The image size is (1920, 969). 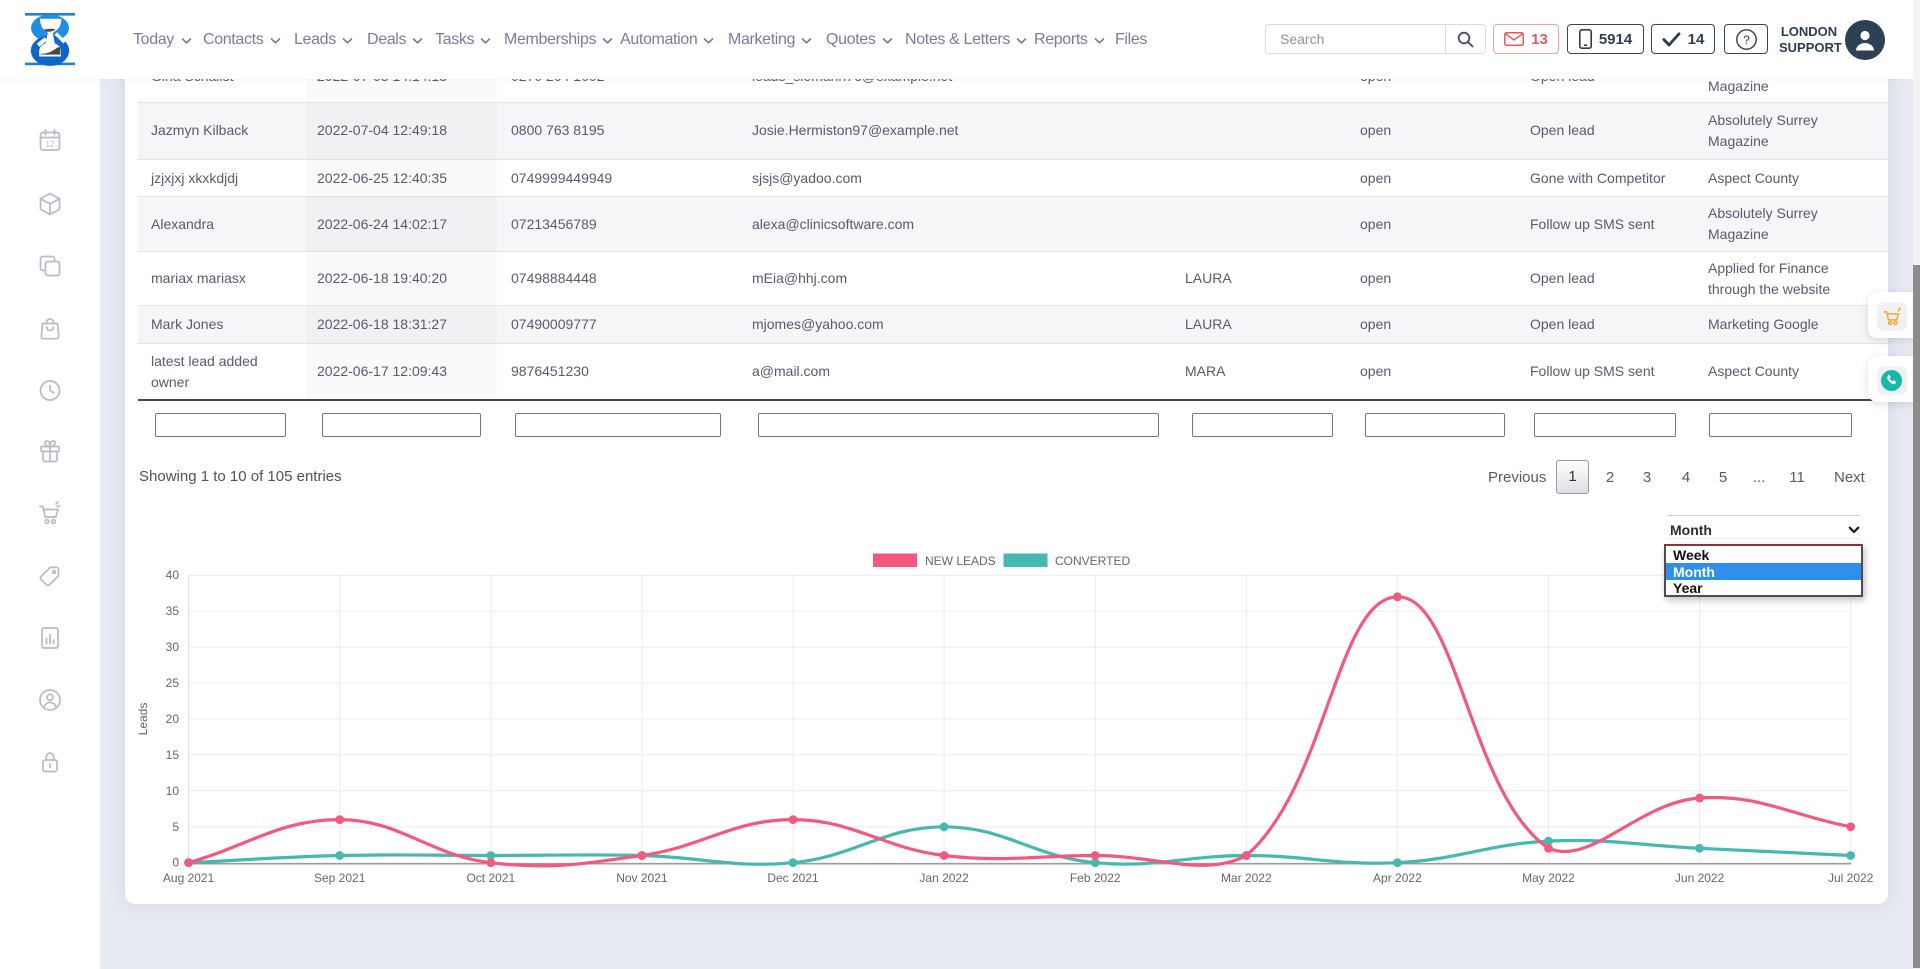 What do you see at coordinates (960, 561) in the screenshot?
I see `svg-text: NEW LEADS` at bounding box center [960, 561].